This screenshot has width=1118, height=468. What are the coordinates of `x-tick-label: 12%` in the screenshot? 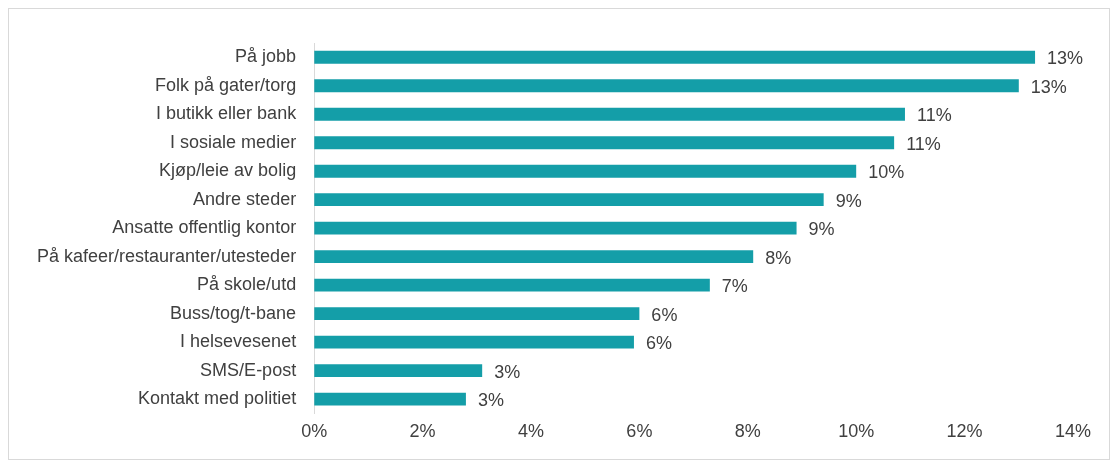 It's located at (964, 431).